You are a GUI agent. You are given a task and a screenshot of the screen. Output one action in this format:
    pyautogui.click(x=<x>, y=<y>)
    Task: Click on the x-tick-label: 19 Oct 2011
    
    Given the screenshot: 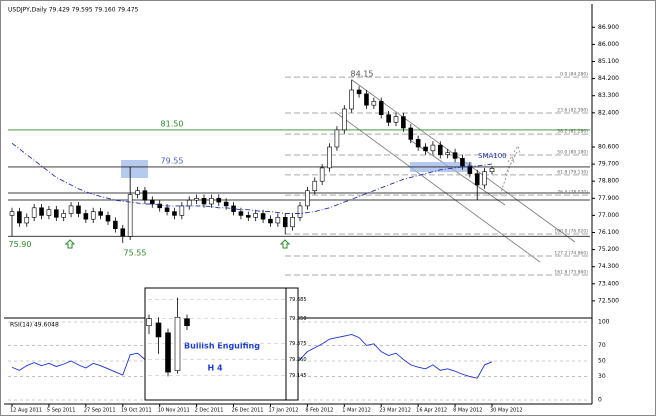 What is the action you would take?
    pyautogui.click(x=136, y=411)
    